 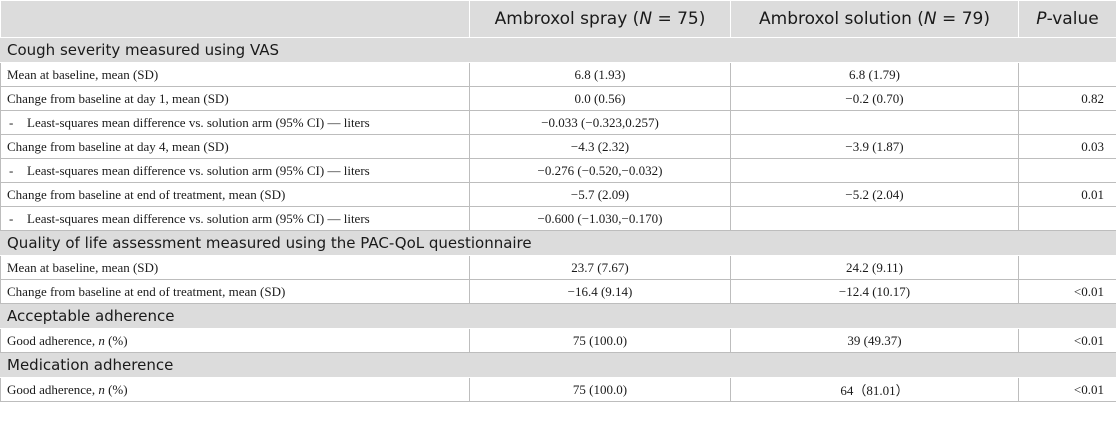 What do you see at coordinates (875, 268) in the screenshot?
I see `solution-value: 24.2 (9.11)` at bounding box center [875, 268].